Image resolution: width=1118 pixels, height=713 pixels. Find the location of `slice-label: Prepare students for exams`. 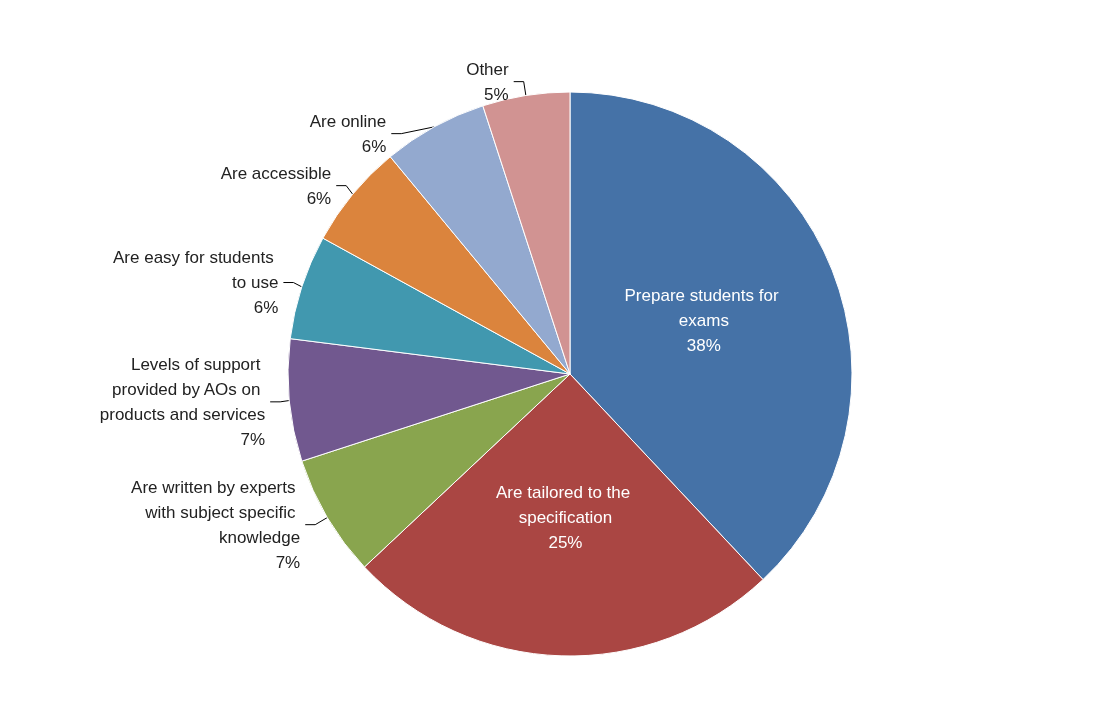

slice-label: Prepare students for exams is located at coordinates (704, 308).